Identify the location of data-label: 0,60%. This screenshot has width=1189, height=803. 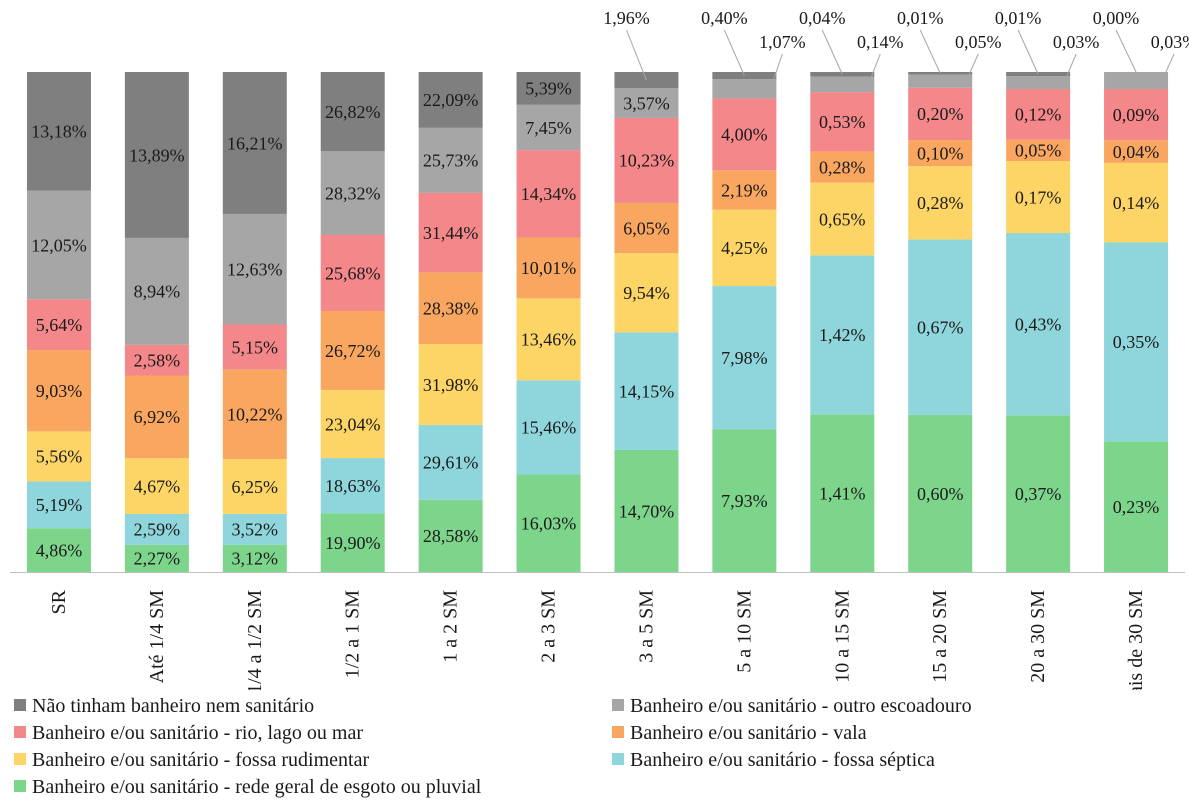
(940, 494).